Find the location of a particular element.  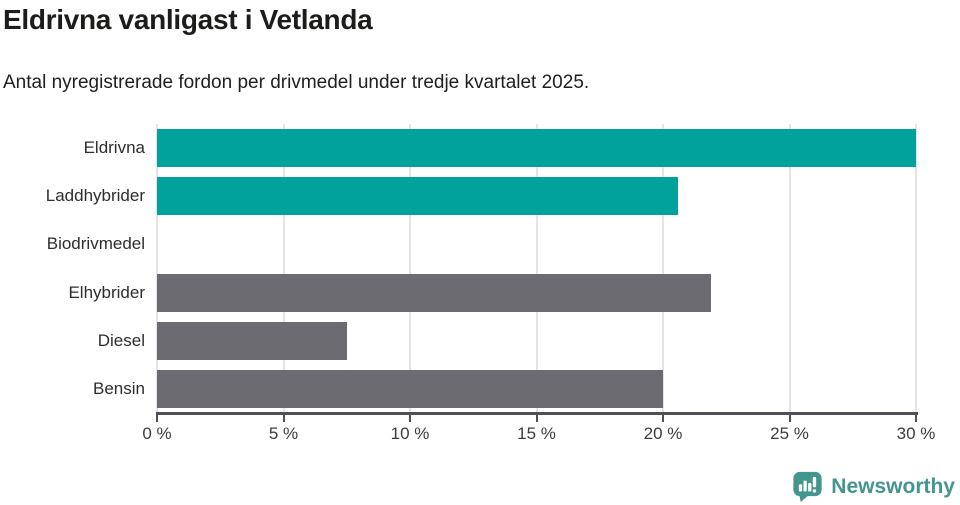

category-label-laddhybrider: Laddhybrider is located at coordinates (95, 196).